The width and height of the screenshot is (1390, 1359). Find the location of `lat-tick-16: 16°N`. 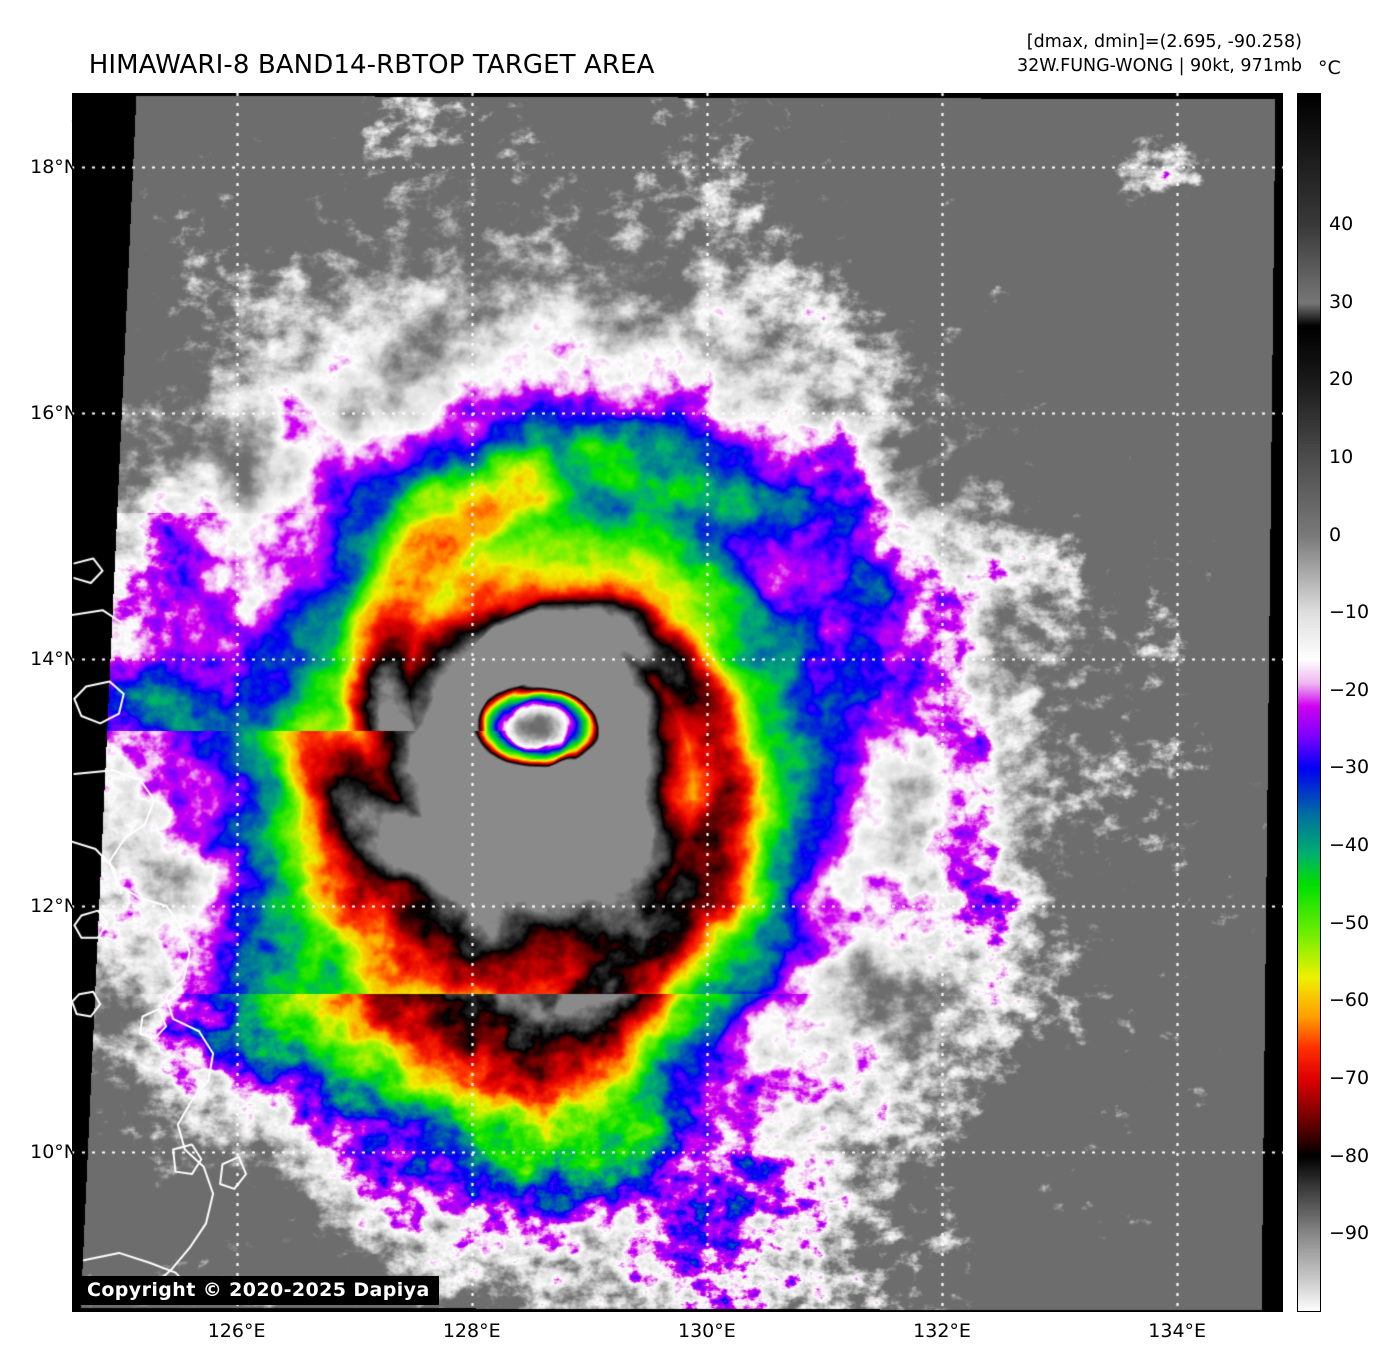

lat-tick-16: 16°N is located at coordinates (54, 413).